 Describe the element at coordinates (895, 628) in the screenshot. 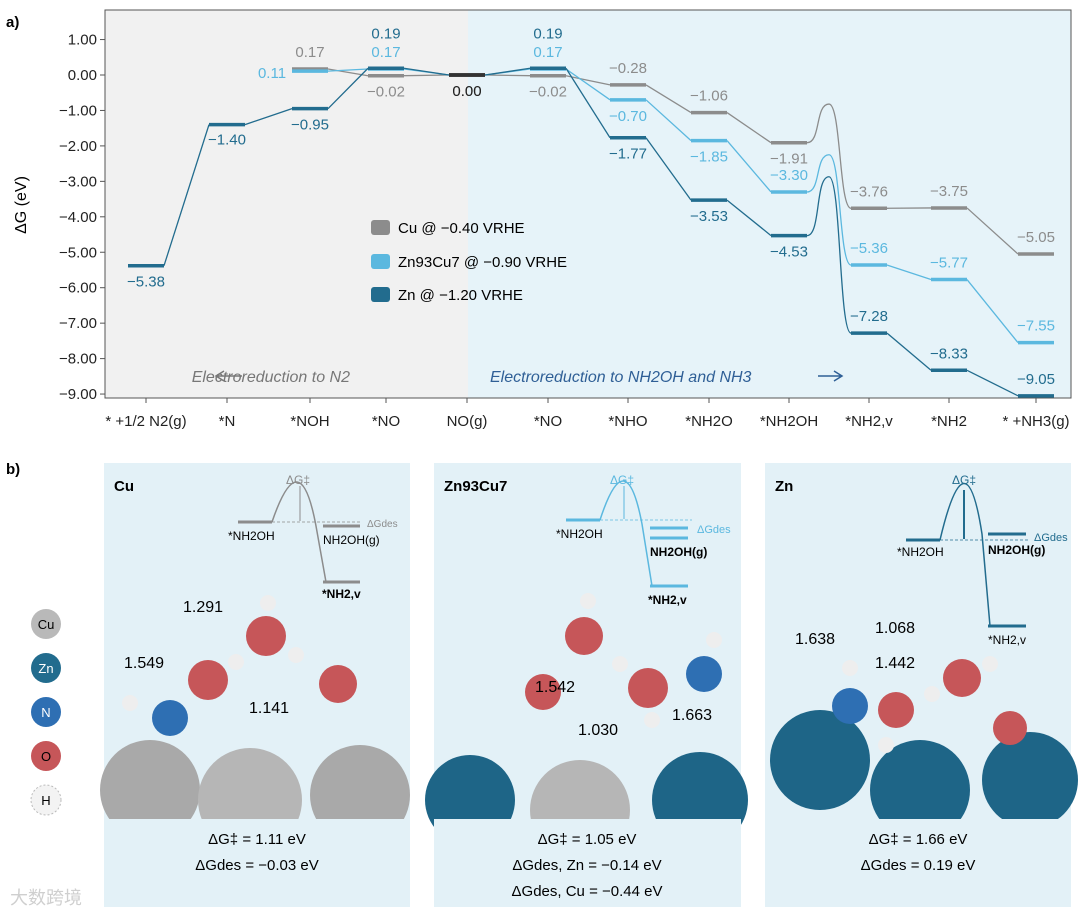

I see `zn-bond-length: 1.068` at that location.